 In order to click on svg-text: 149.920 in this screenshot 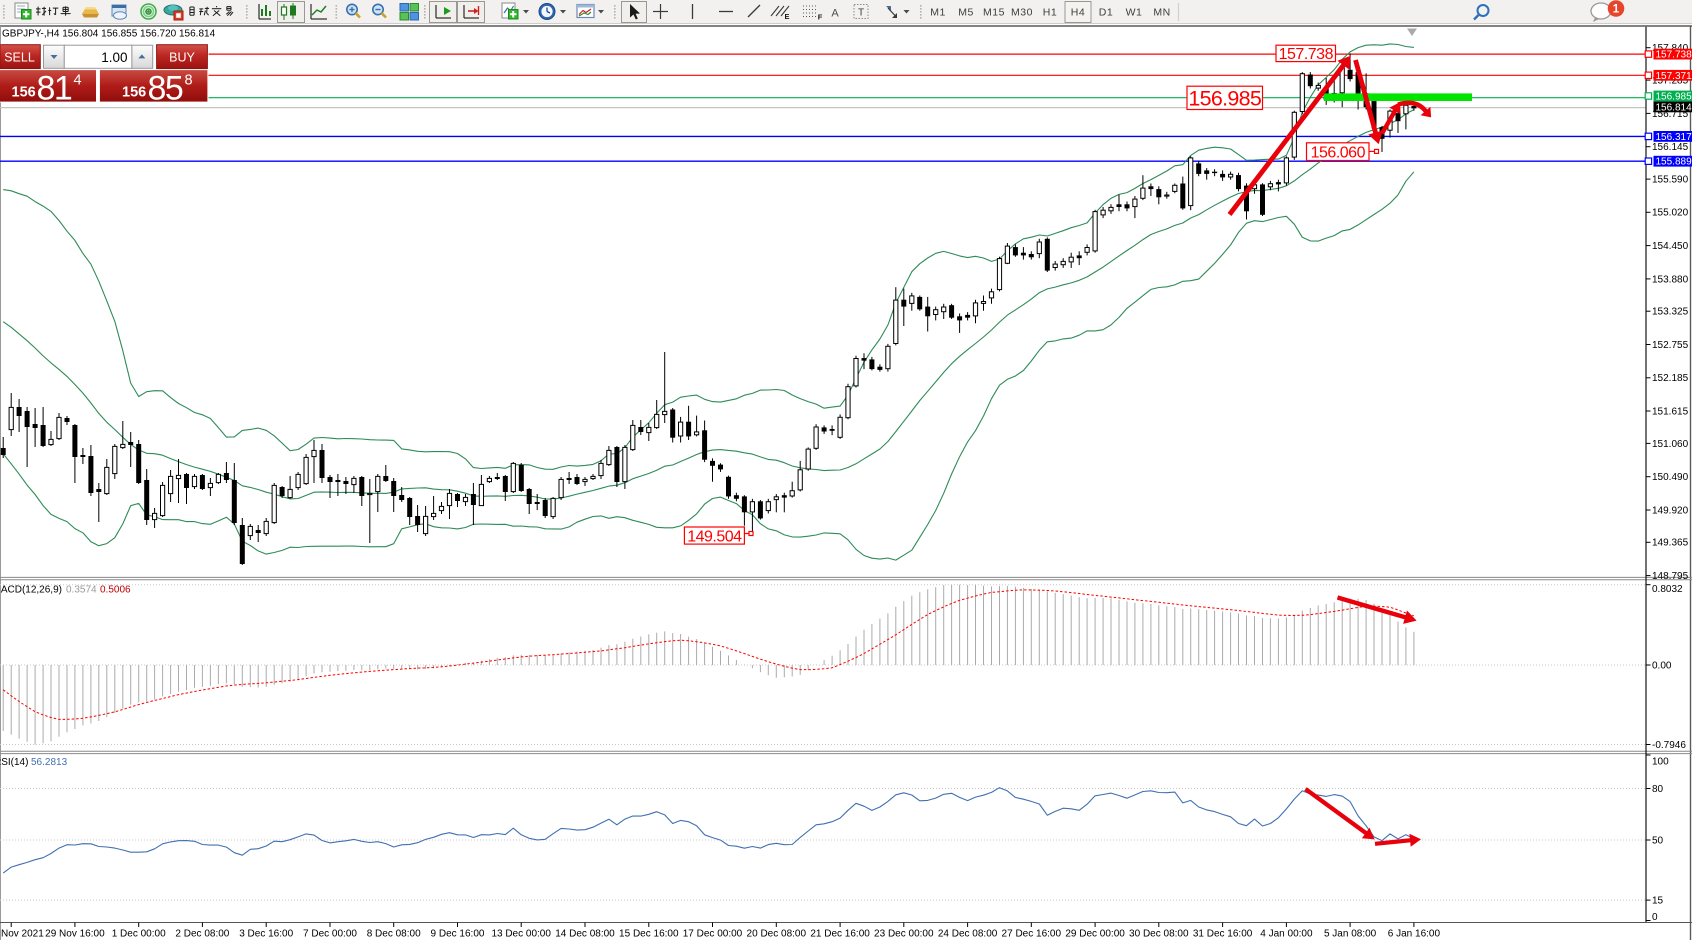, I will do `click(1670, 510)`.